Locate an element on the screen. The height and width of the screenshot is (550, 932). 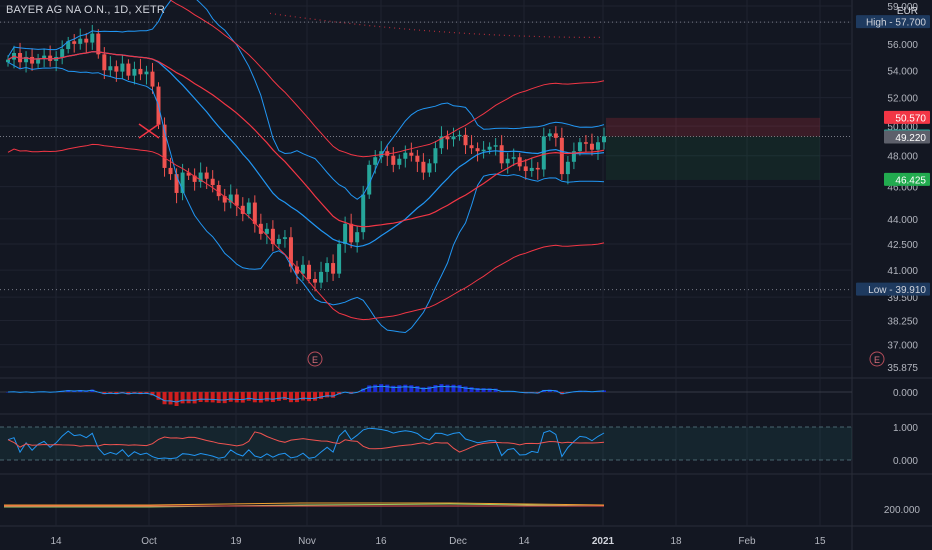
price-badge-text: 50.570 is located at coordinates (910, 118).